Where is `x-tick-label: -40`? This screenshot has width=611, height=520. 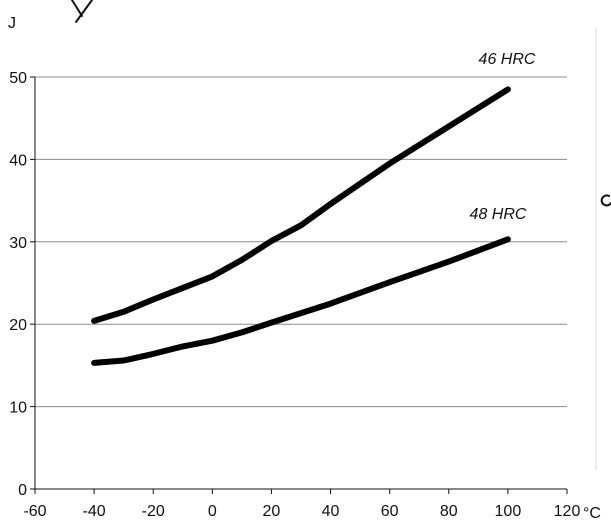
x-tick-label: -40 is located at coordinates (94, 511).